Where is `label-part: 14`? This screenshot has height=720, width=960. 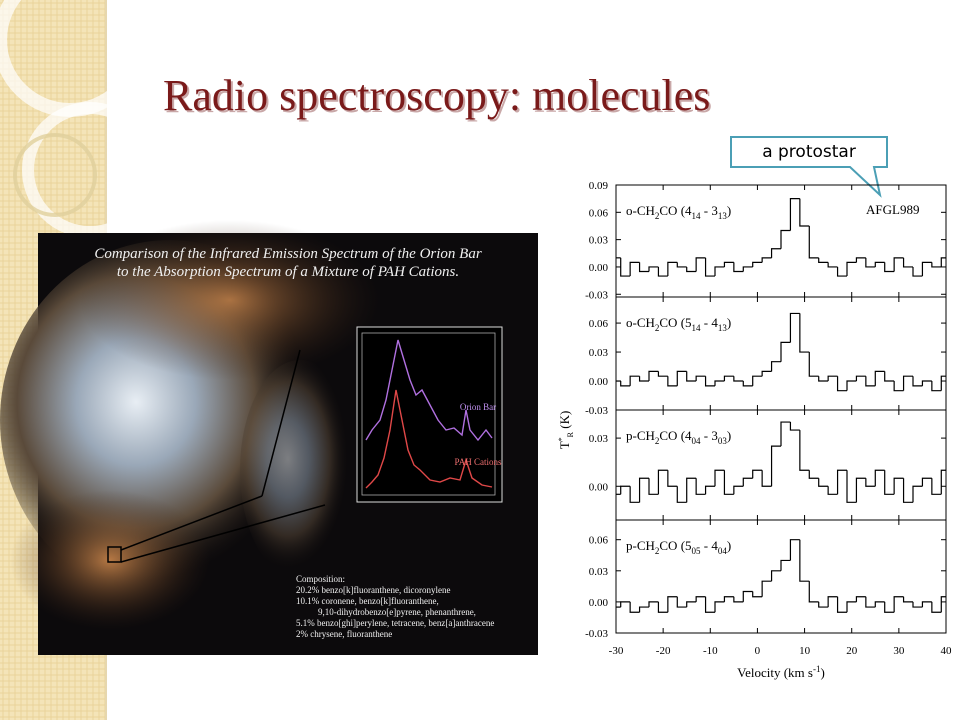
label-part: 14 is located at coordinates (697, 328).